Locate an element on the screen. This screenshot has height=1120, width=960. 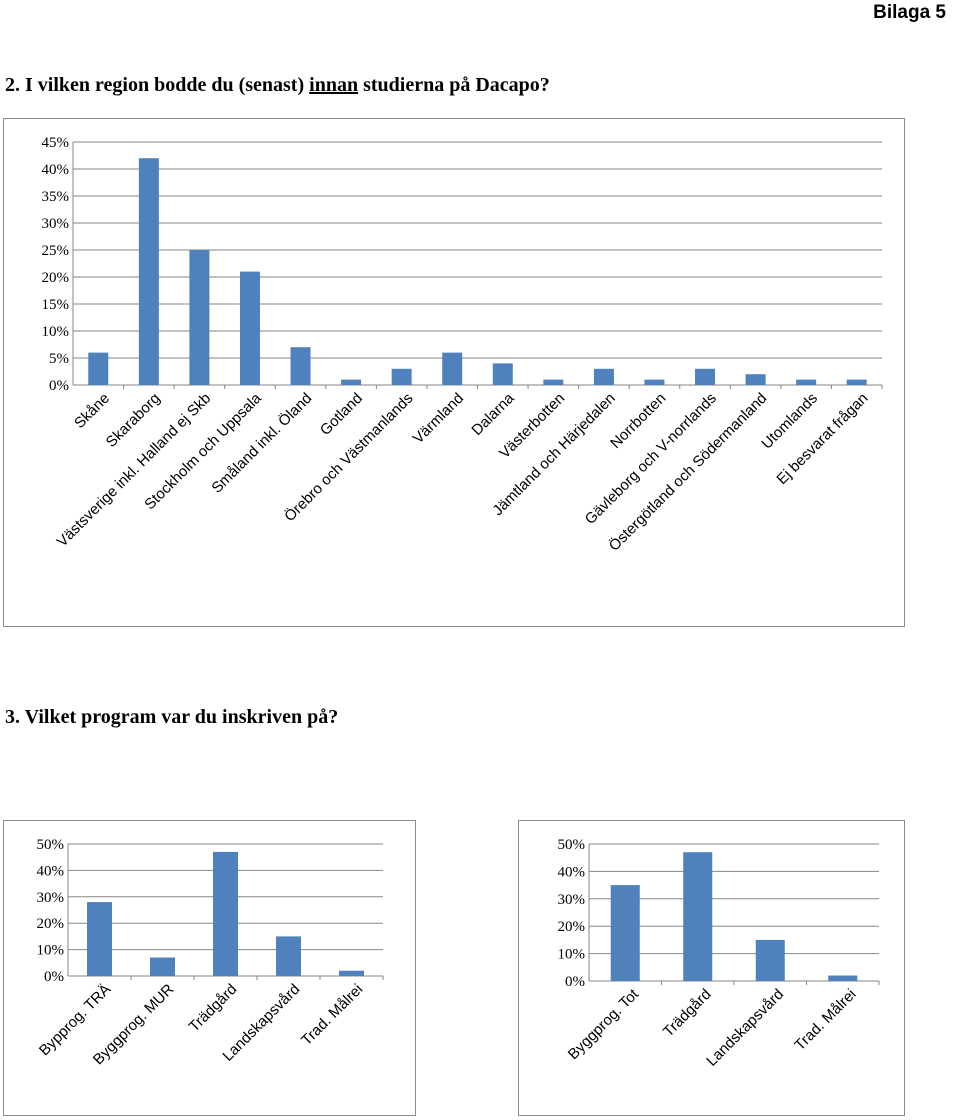
question-2-underlined: innan is located at coordinates (334, 85).